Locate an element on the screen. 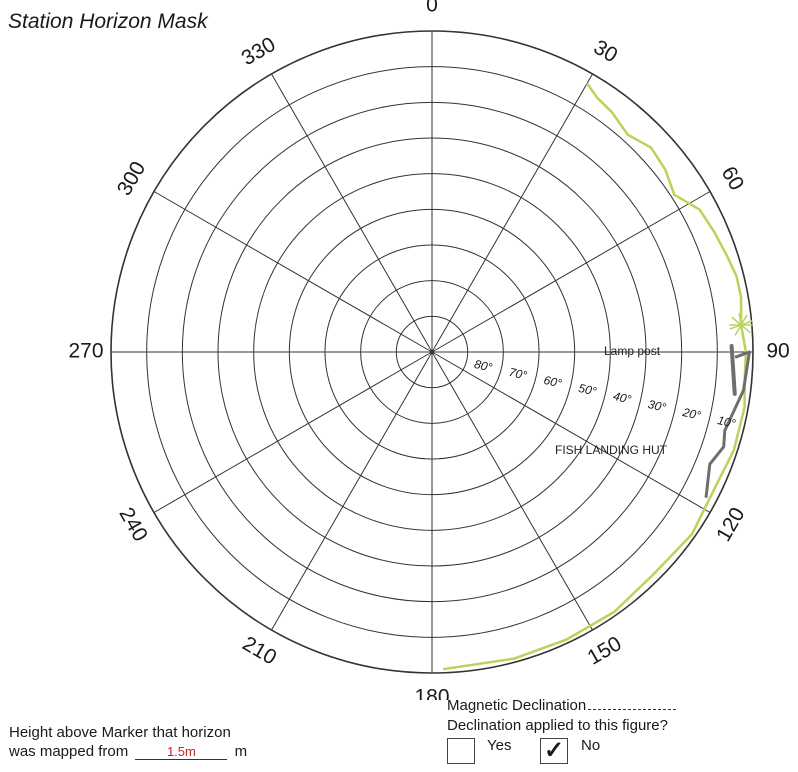 This screenshot has height=772, width=798. no-label: No is located at coordinates (591, 745).